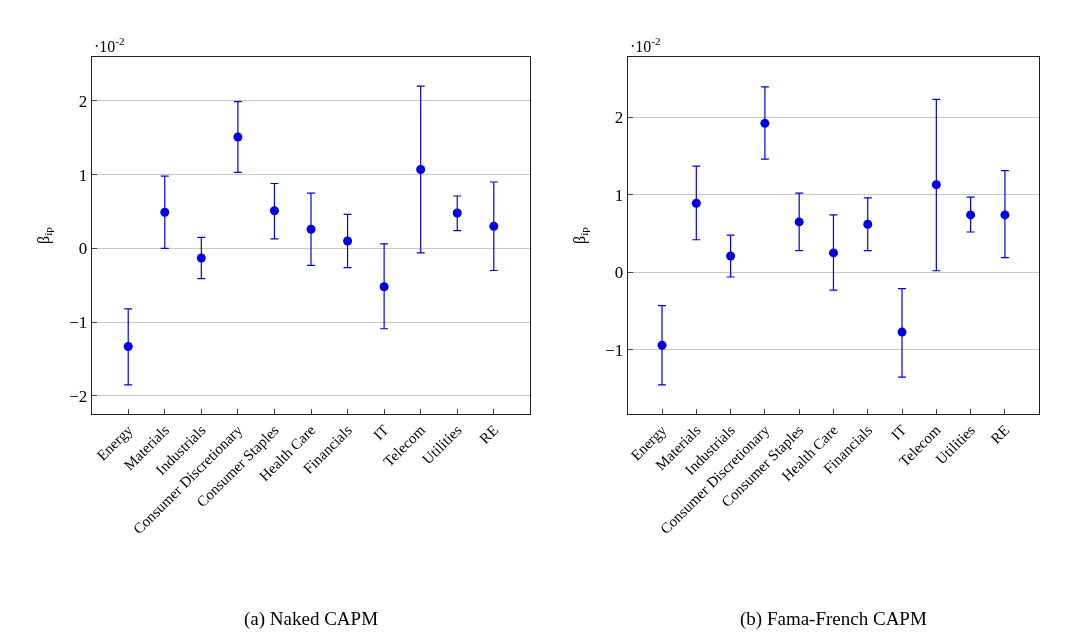 Image resolution: width=1067 pixels, height=642 pixels. What do you see at coordinates (311, 619) in the screenshot?
I see `text: (a) Naked CAPM` at bounding box center [311, 619].